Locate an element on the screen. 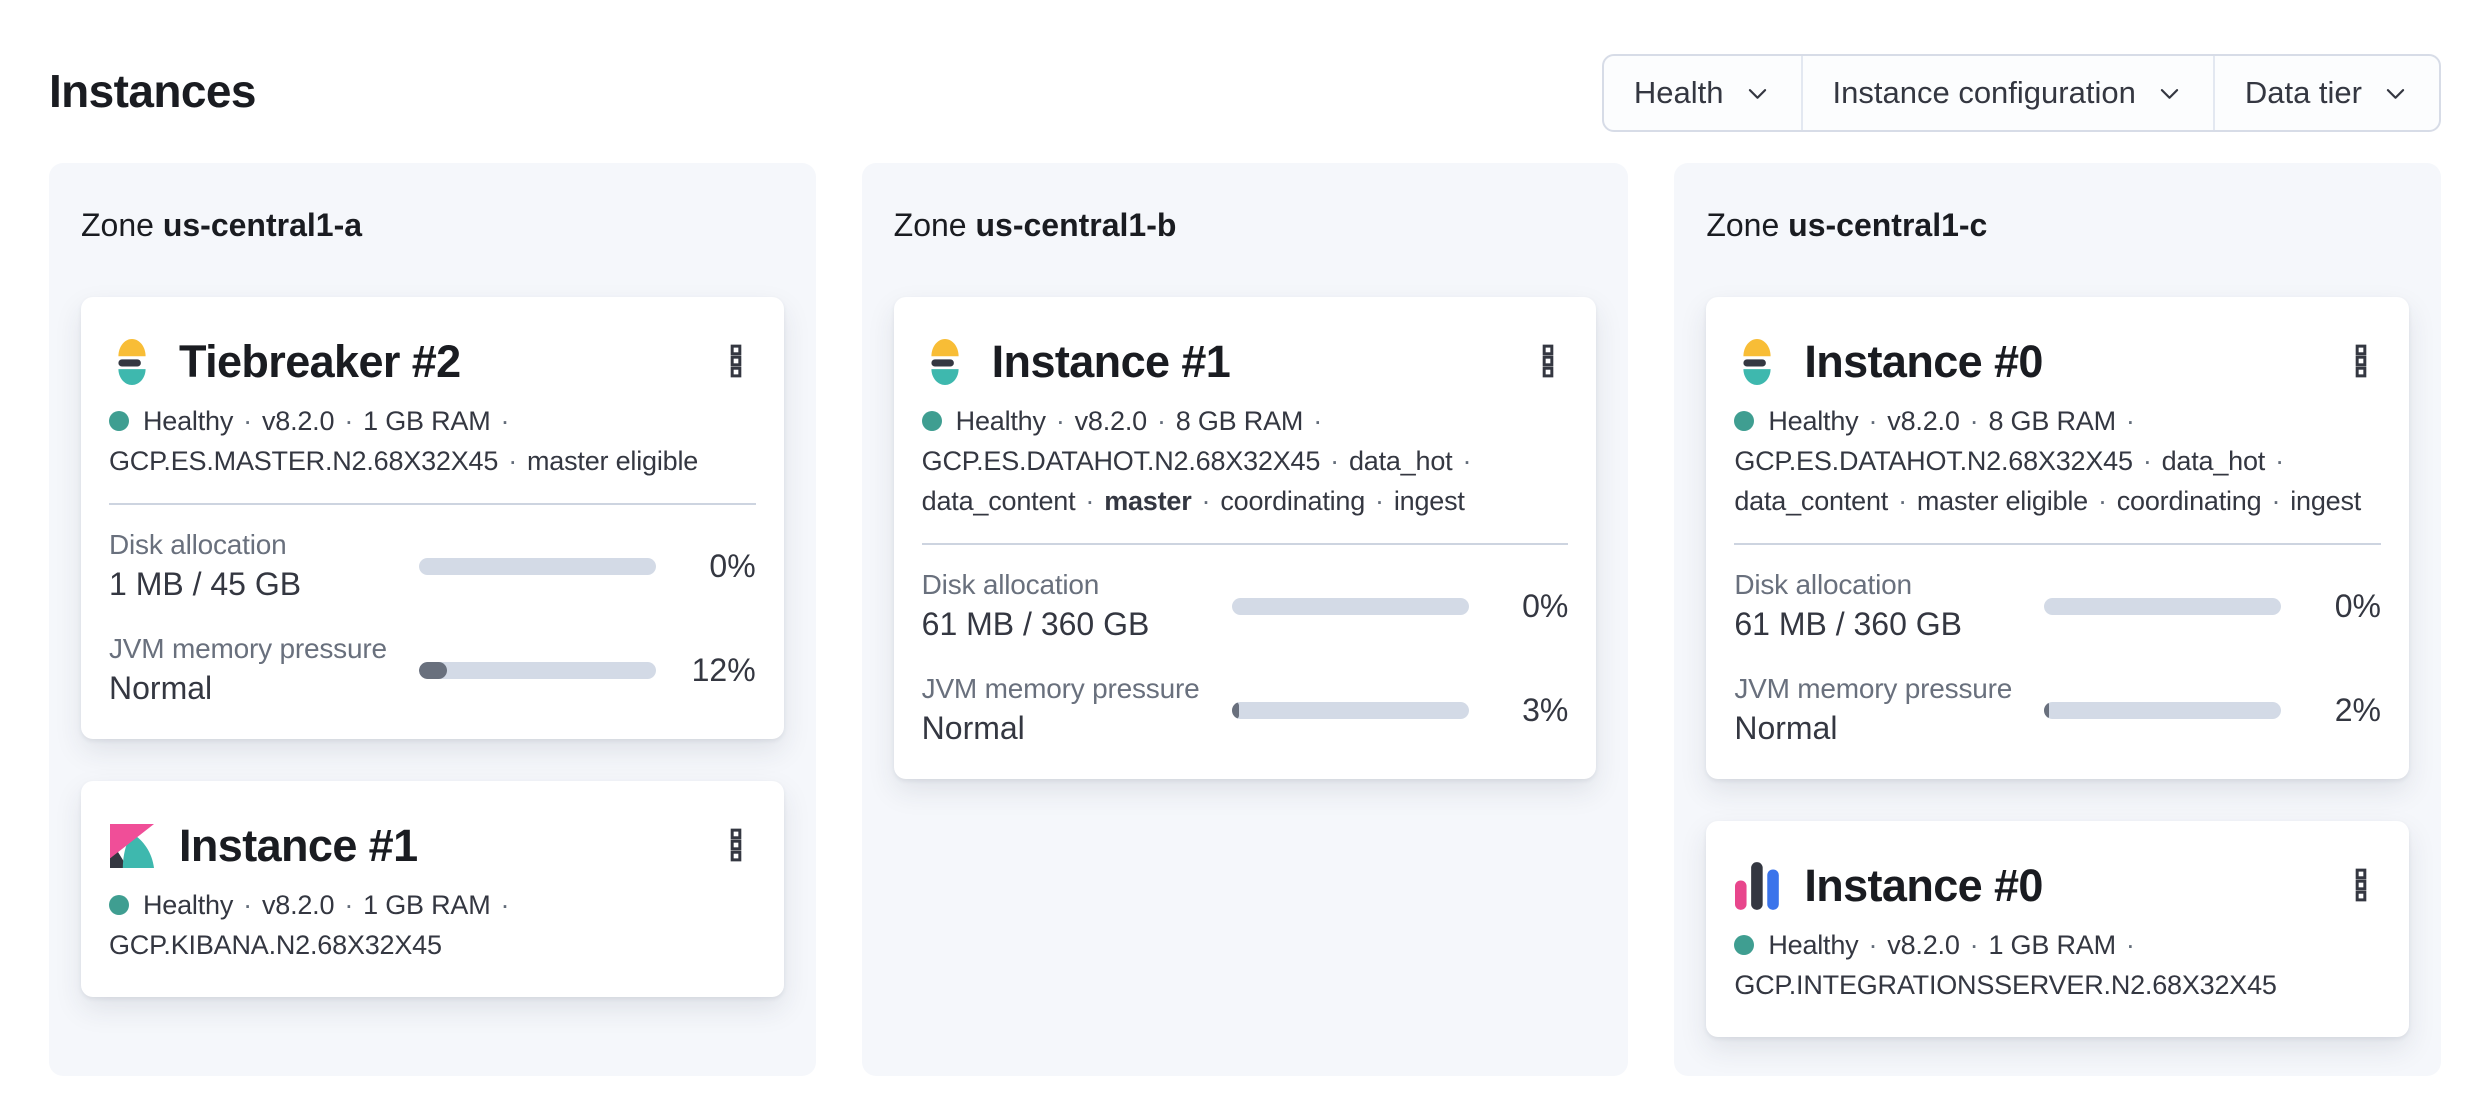  chevron-down-icon is located at coordinates (2395, 93).